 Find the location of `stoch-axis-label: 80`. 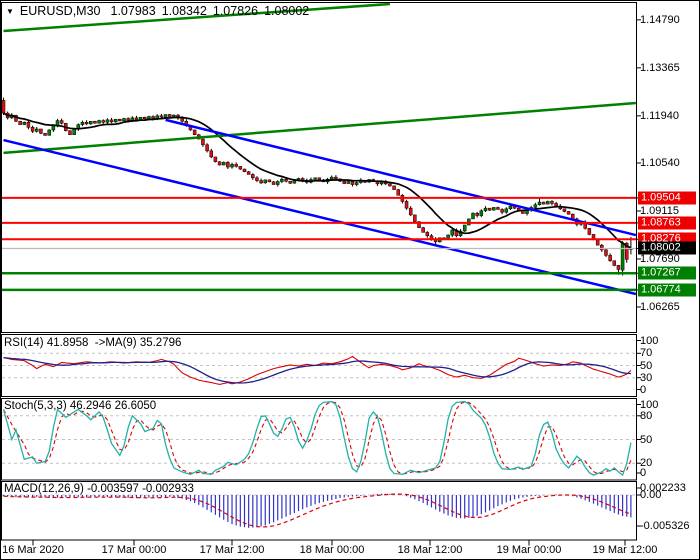

stoch-axis-label: 80 is located at coordinates (646, 415).